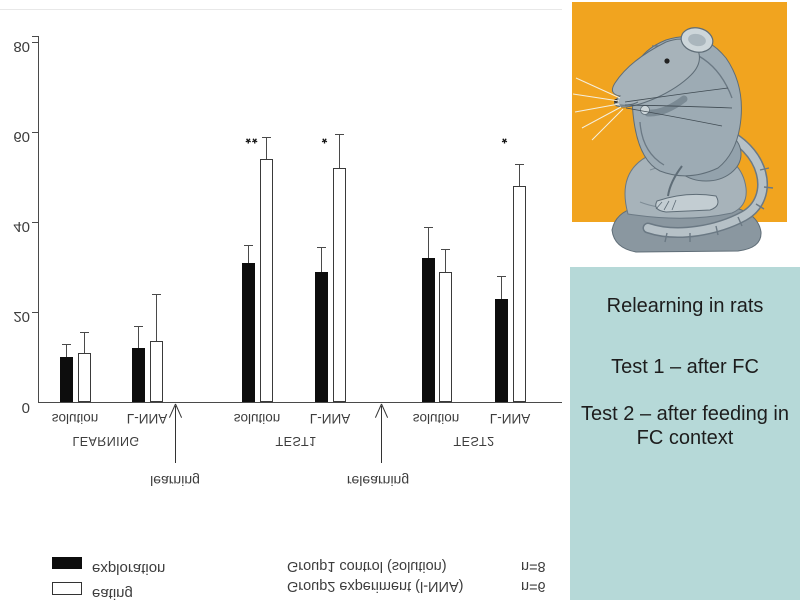 The width and height of the screenshot is (800, 600). I want to click on note-line-test2: Test 2 – after feeding in FC context, so click(685, 426).